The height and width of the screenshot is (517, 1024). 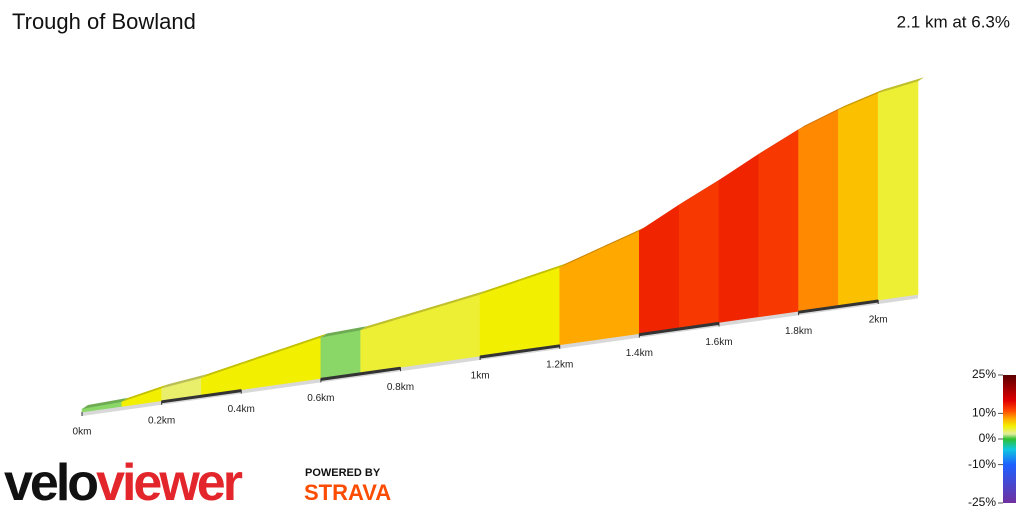 I want to click on logo: veloviewer, so click(x=123, y=483).